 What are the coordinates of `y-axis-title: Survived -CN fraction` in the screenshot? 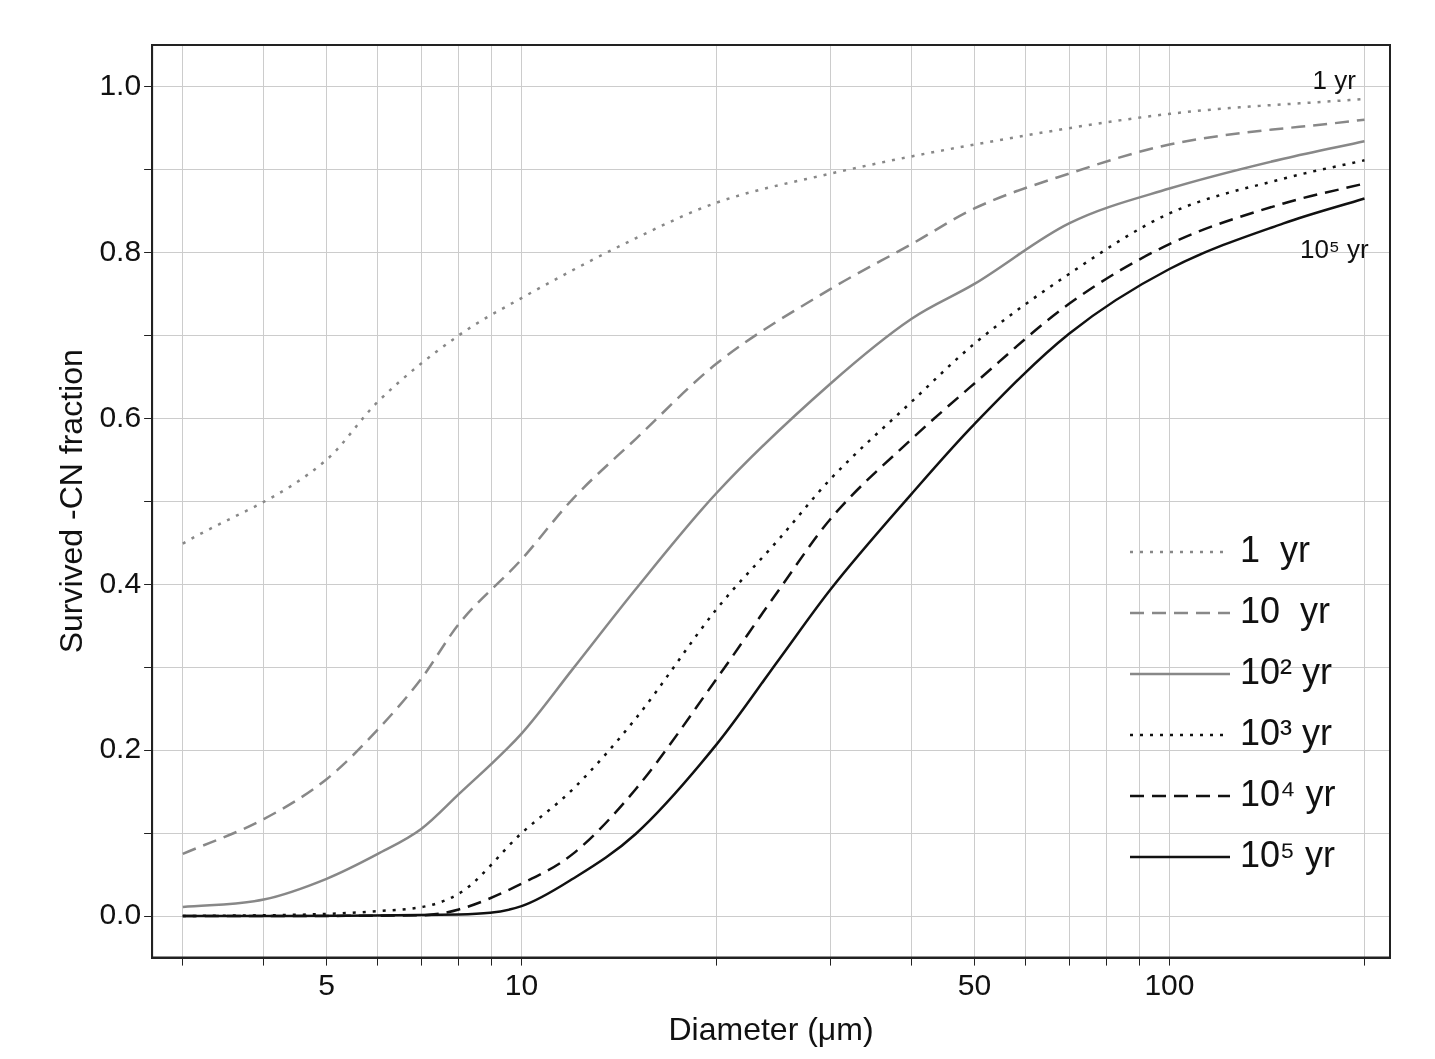 It's located at (71, 501).